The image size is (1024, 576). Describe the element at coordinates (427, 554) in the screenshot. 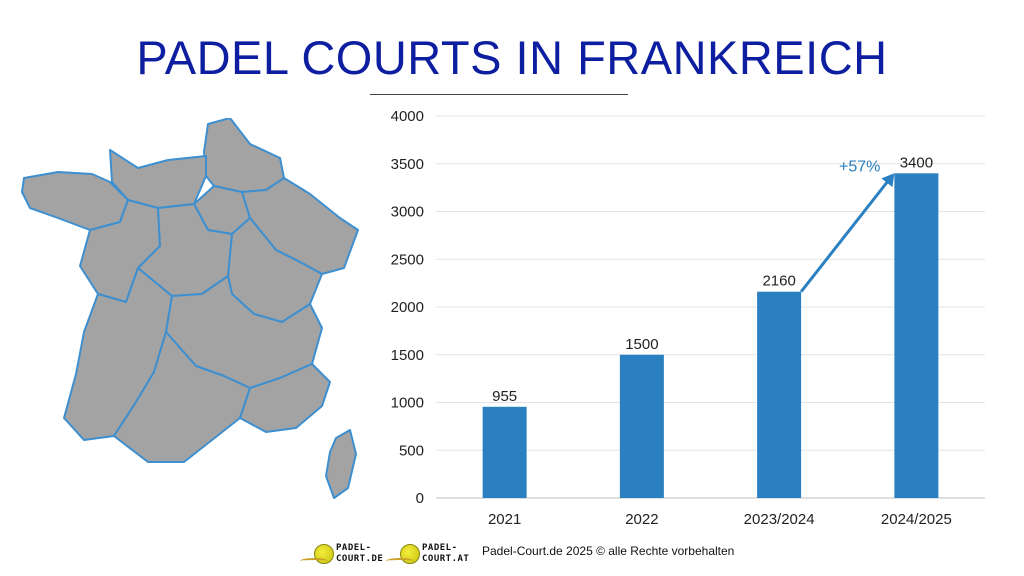

I see `padel-court-at-logo: PADEL- COURT.AT` at that location.